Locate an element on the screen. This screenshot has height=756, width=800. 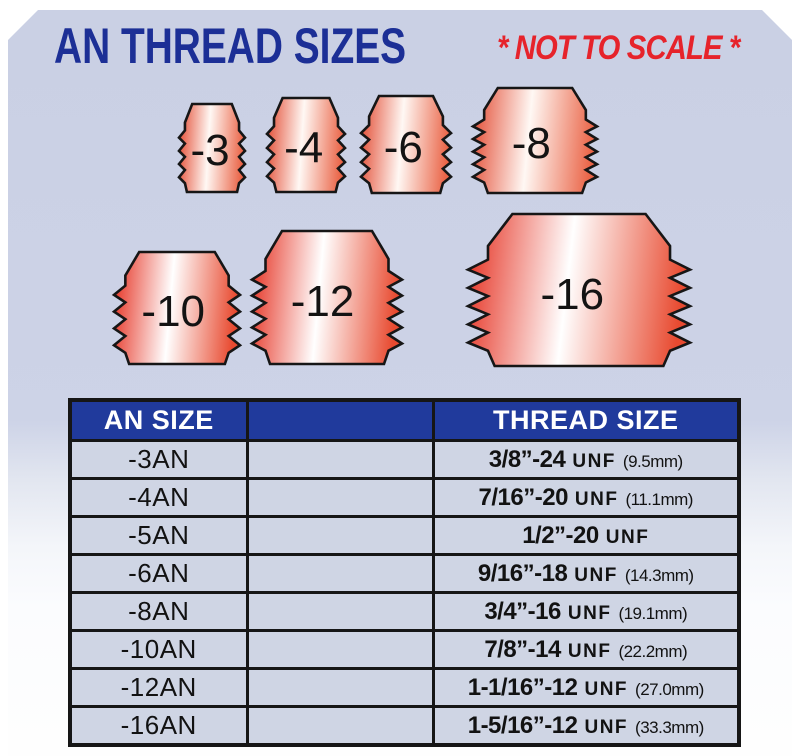
thread-size-cell: 7/16”-20 UNF (11.1mm) is located at coordinates (586, 497).